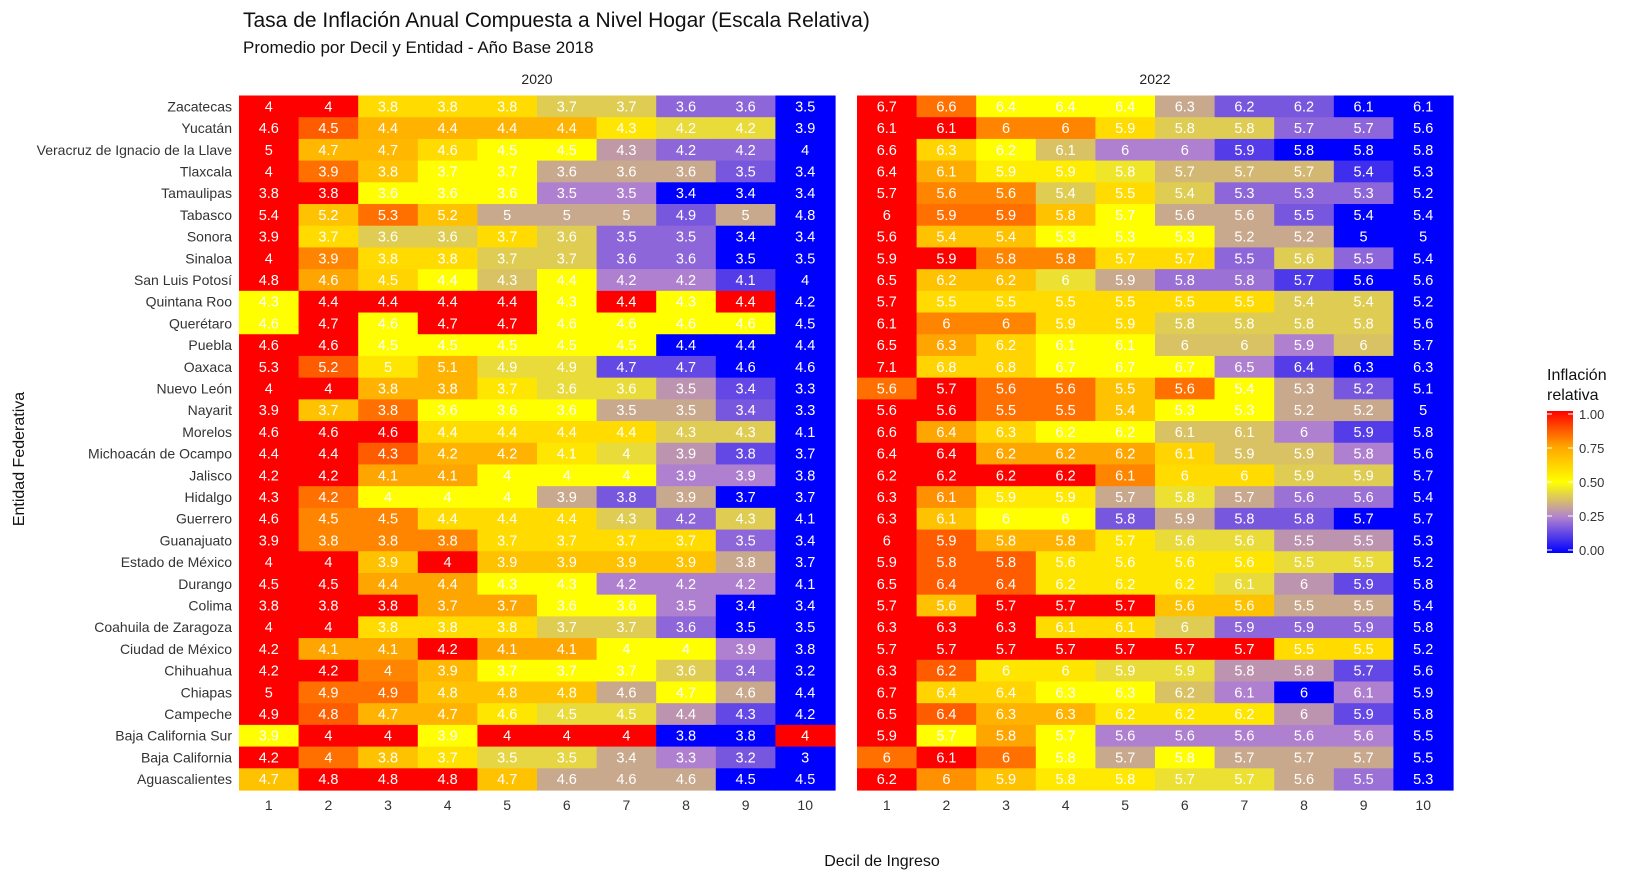 This screenshot has width=1625, height=875. Describe the element at coordinates (1125, 805) in the screenshot. I see `x-tick-label: 5` at that location.